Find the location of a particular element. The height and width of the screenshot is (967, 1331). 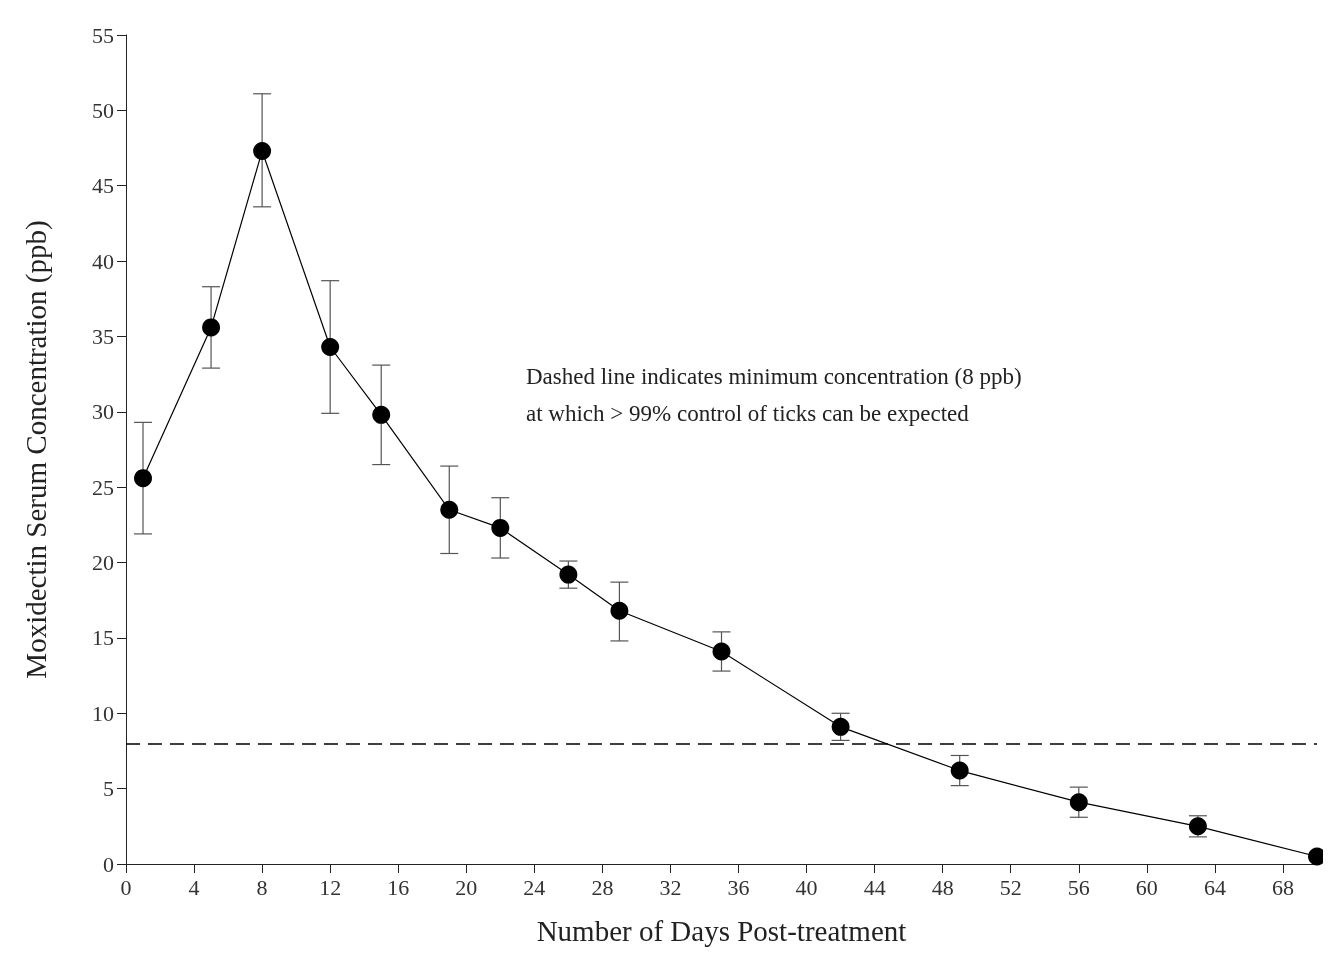

x-tick-label: 52 is located at coordinates (1010, 887).